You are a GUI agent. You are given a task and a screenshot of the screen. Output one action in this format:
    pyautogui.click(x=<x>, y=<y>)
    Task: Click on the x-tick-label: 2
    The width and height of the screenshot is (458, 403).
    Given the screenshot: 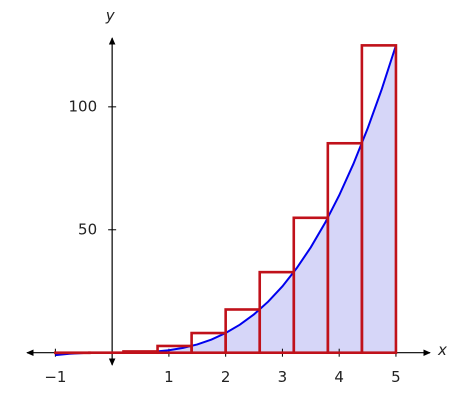 What is the action you would take?
    pyautogui.click(x=226, y=377)
    